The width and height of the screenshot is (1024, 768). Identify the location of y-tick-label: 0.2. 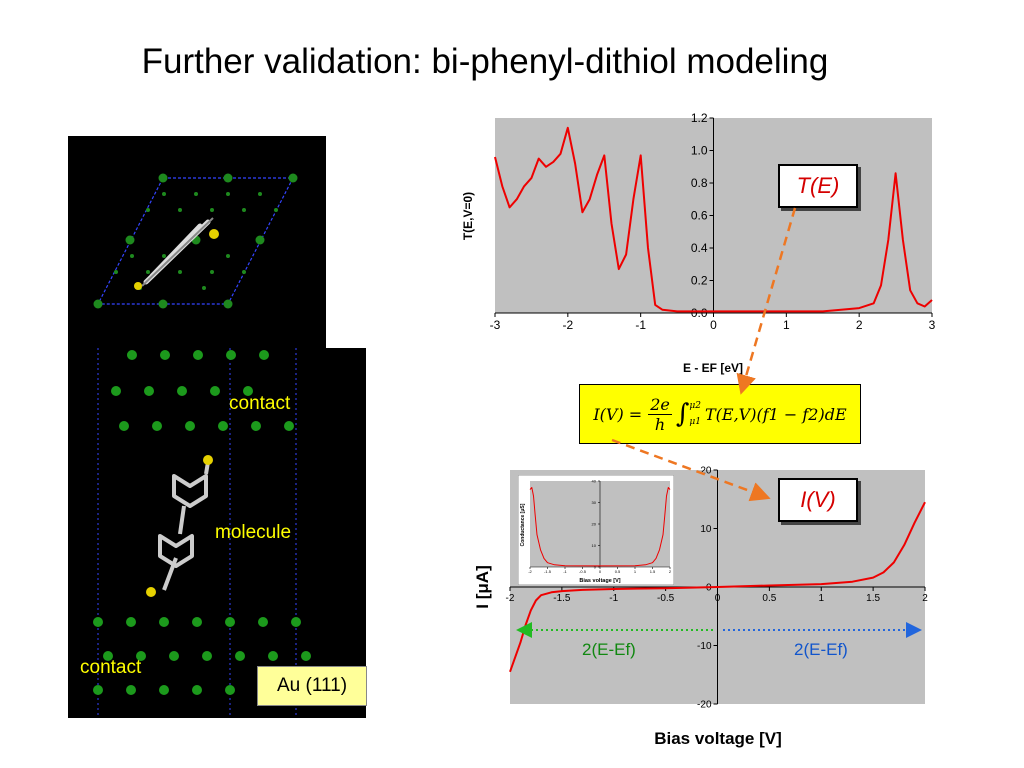
(699, 281).